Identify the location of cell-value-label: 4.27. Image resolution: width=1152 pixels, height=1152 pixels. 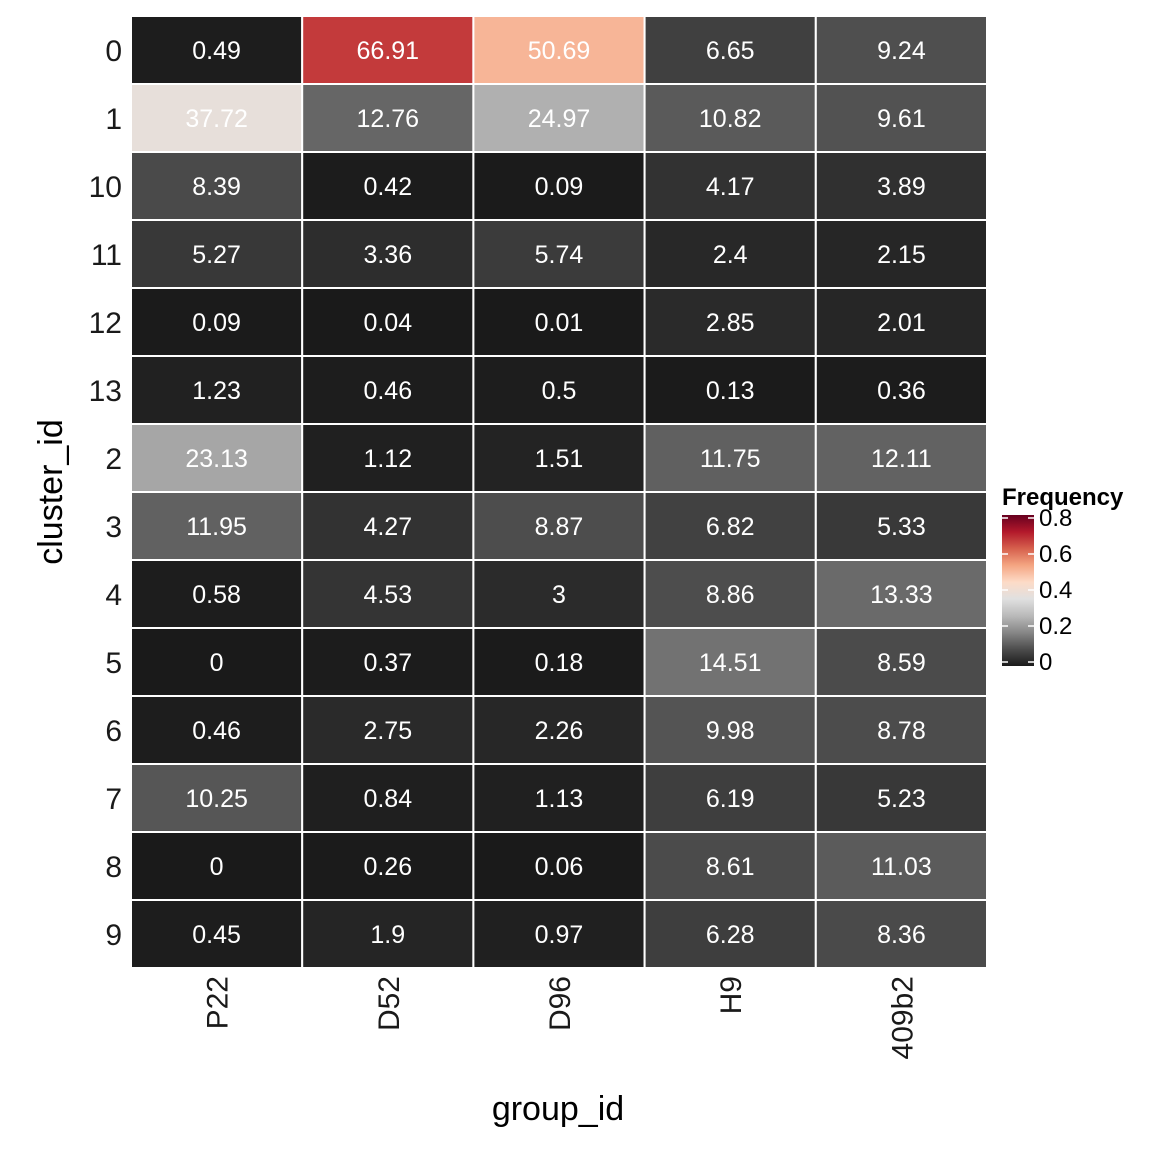
(387, 527).